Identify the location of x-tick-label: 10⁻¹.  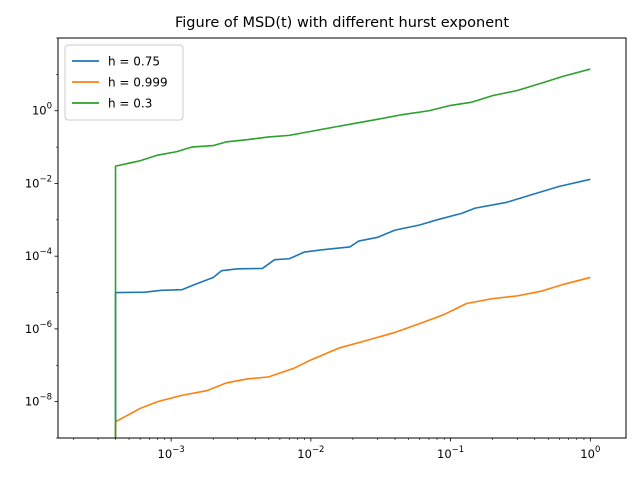
(450, 453).